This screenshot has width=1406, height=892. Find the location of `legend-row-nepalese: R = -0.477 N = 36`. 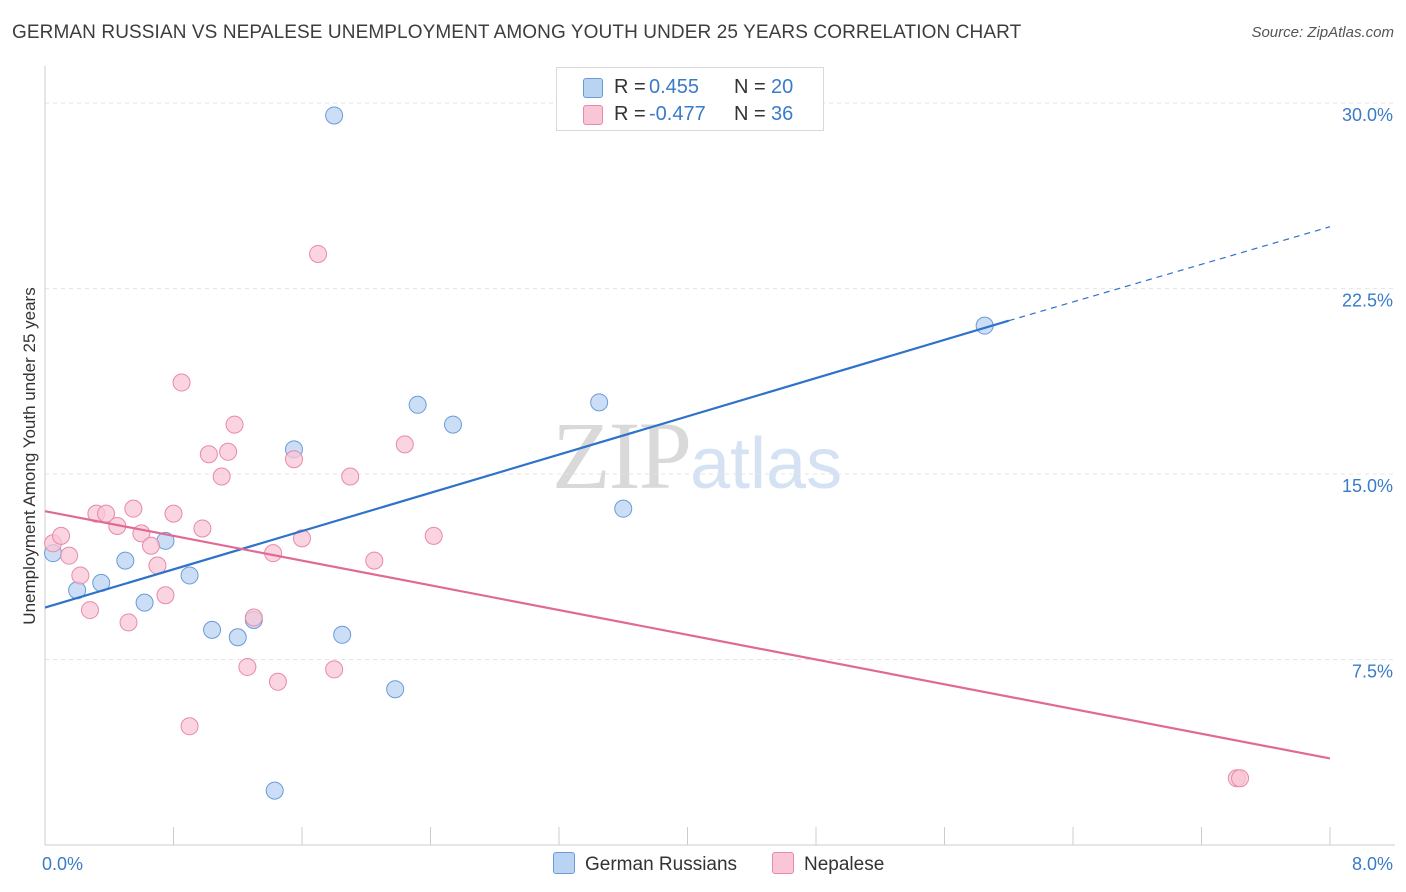

legend-row-nepalese: R = -0.477 N = 36 is located at coordinates (690, 115).